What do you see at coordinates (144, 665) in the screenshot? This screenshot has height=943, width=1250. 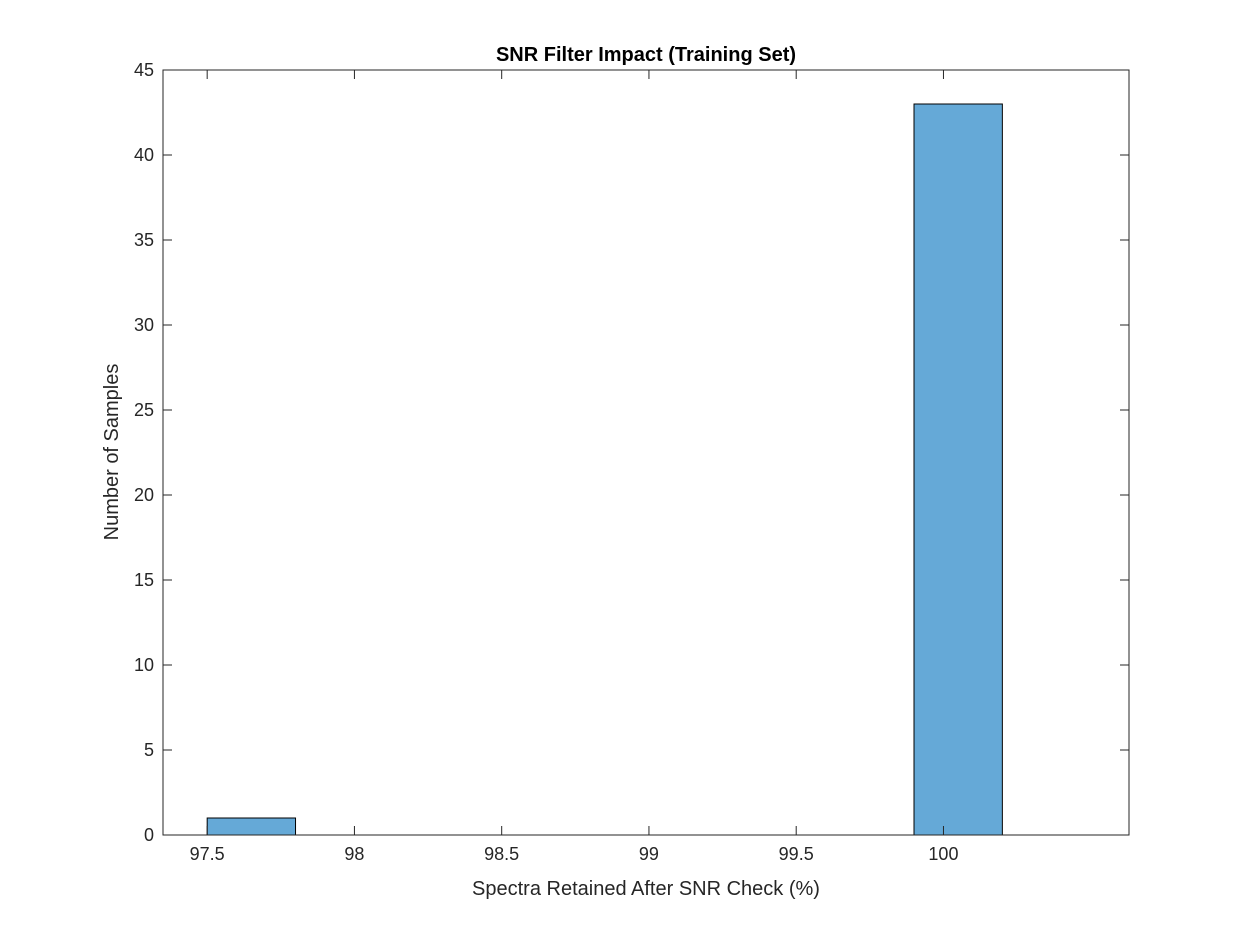 I see `y-tick-label: 10` at bounding box center [144, 665].